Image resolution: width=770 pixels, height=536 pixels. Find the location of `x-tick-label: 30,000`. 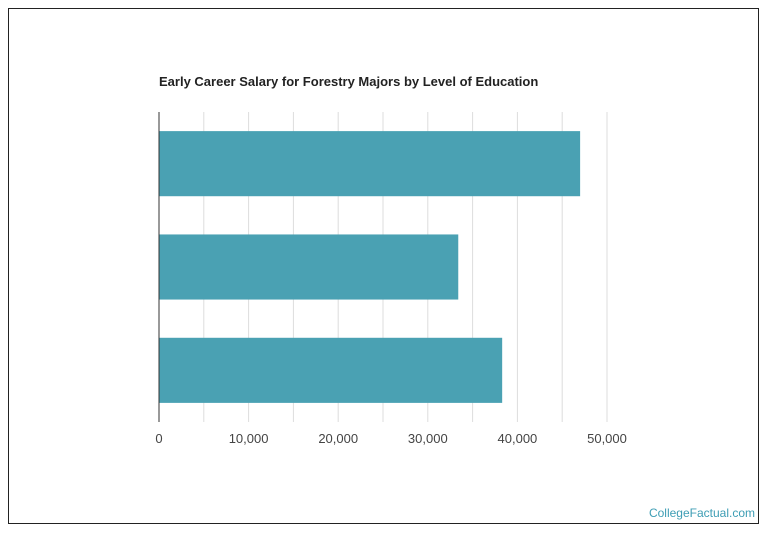

x-tick-label: 30,000 is located at coordinates (428, 438).